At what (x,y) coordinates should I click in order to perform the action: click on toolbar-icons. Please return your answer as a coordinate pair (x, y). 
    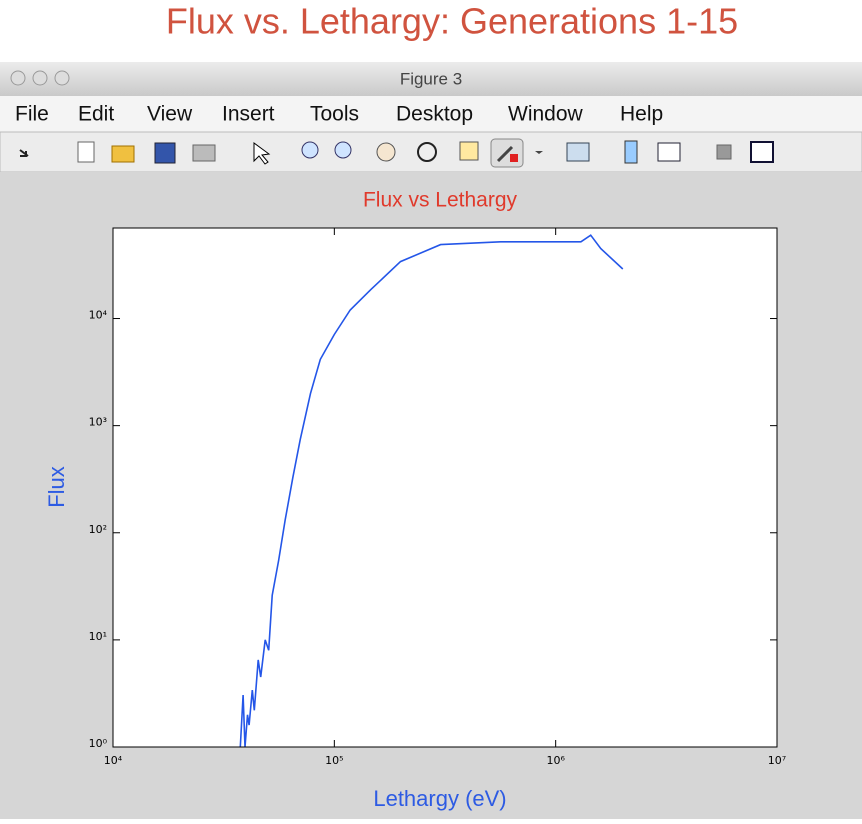
    Looking at the image, I should click on (396, 153).